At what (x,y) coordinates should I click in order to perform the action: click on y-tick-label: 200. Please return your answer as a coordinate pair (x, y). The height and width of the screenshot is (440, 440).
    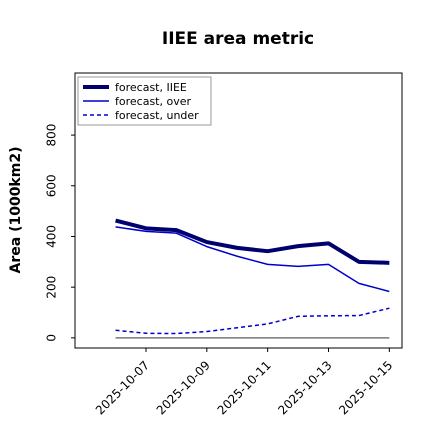
    Looking at the image, I should click on (52, 287).